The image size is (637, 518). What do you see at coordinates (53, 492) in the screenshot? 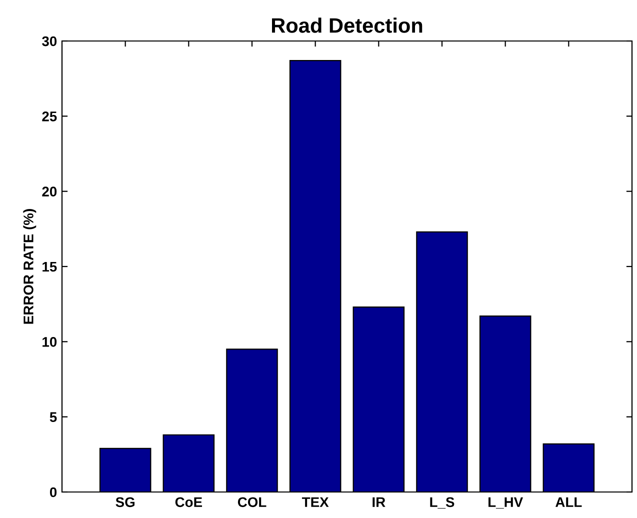
I see `y-tick-label: 0` at bounding box center [53, 492].